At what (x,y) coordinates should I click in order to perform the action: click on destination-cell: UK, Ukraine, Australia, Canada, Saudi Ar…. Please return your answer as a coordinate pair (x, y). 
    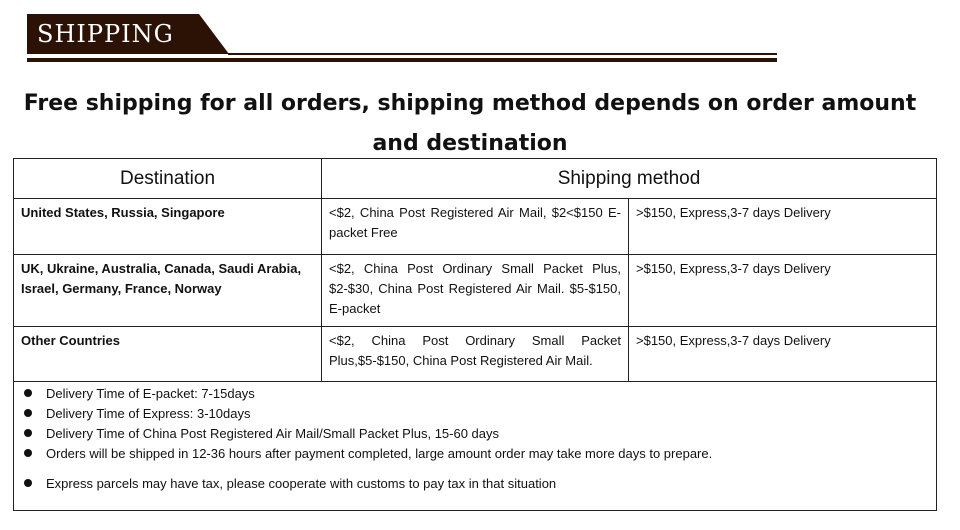
    Looking at the image, I should click on (167, 290).